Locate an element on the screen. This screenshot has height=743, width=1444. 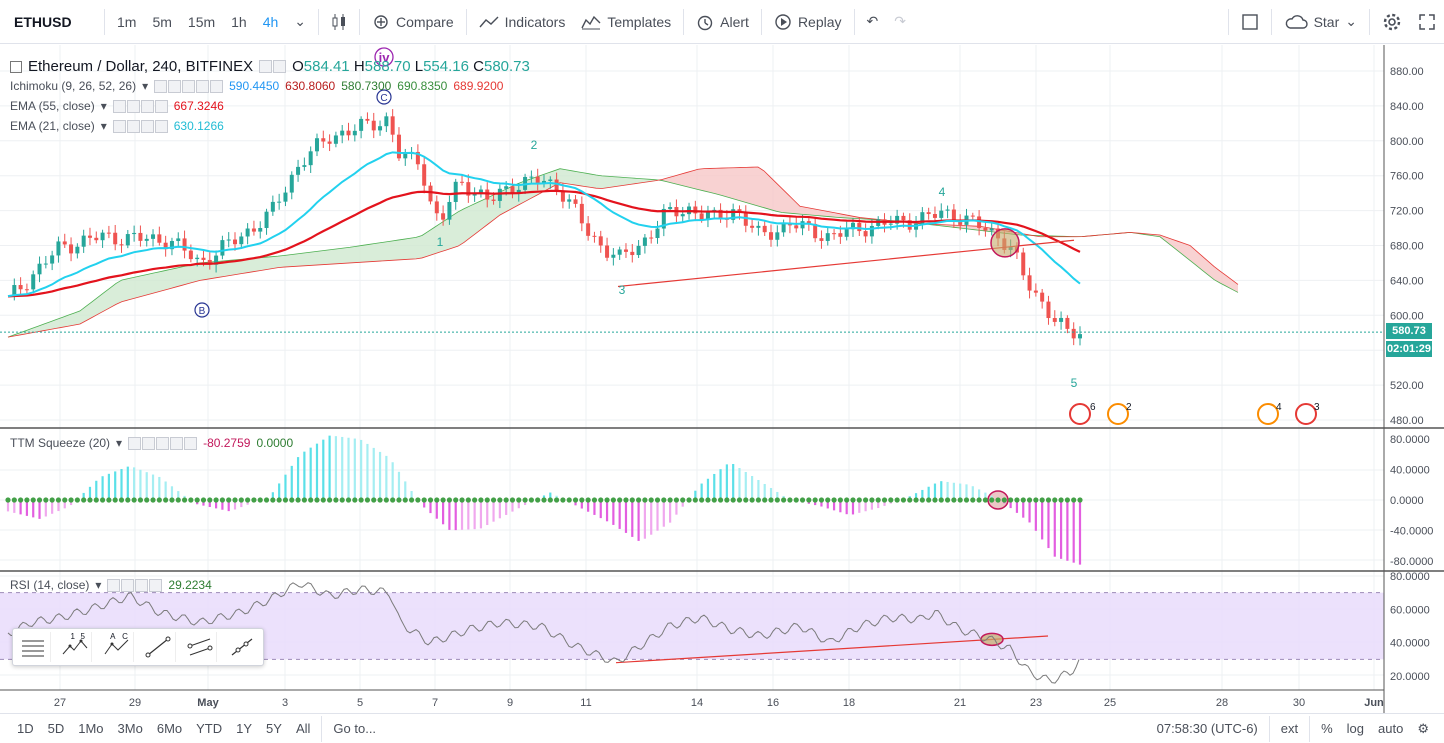
range-1d: 1D is located at coordinates (25, 728).